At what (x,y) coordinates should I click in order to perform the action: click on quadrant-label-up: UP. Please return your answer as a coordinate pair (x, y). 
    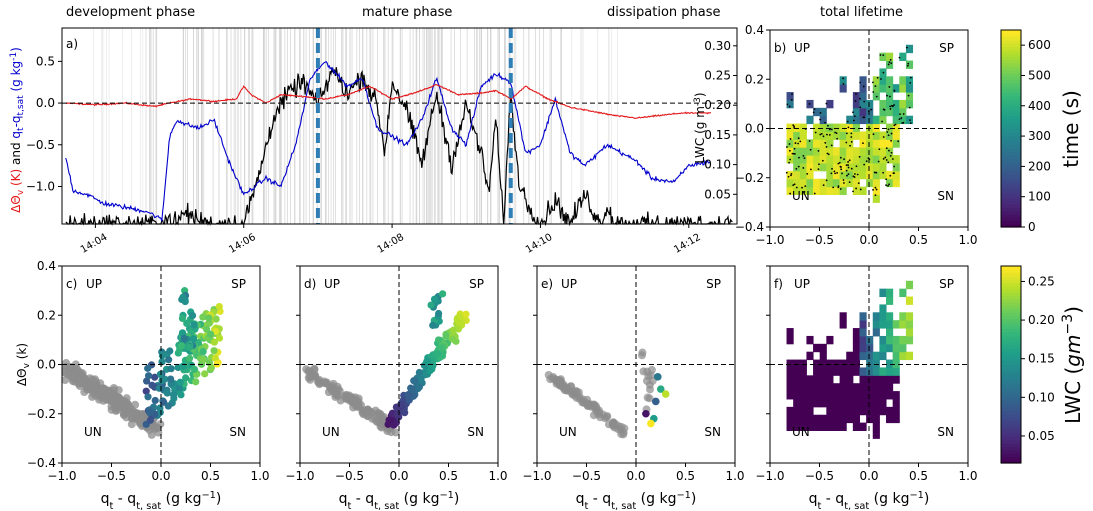
    Looking at the image, I should click on (802, 284).